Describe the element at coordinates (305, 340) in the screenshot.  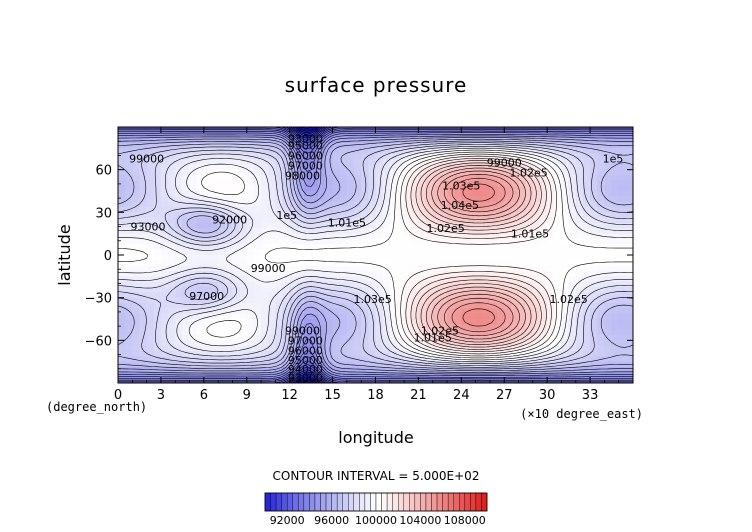
I see `contour-label: 97000` at that location.